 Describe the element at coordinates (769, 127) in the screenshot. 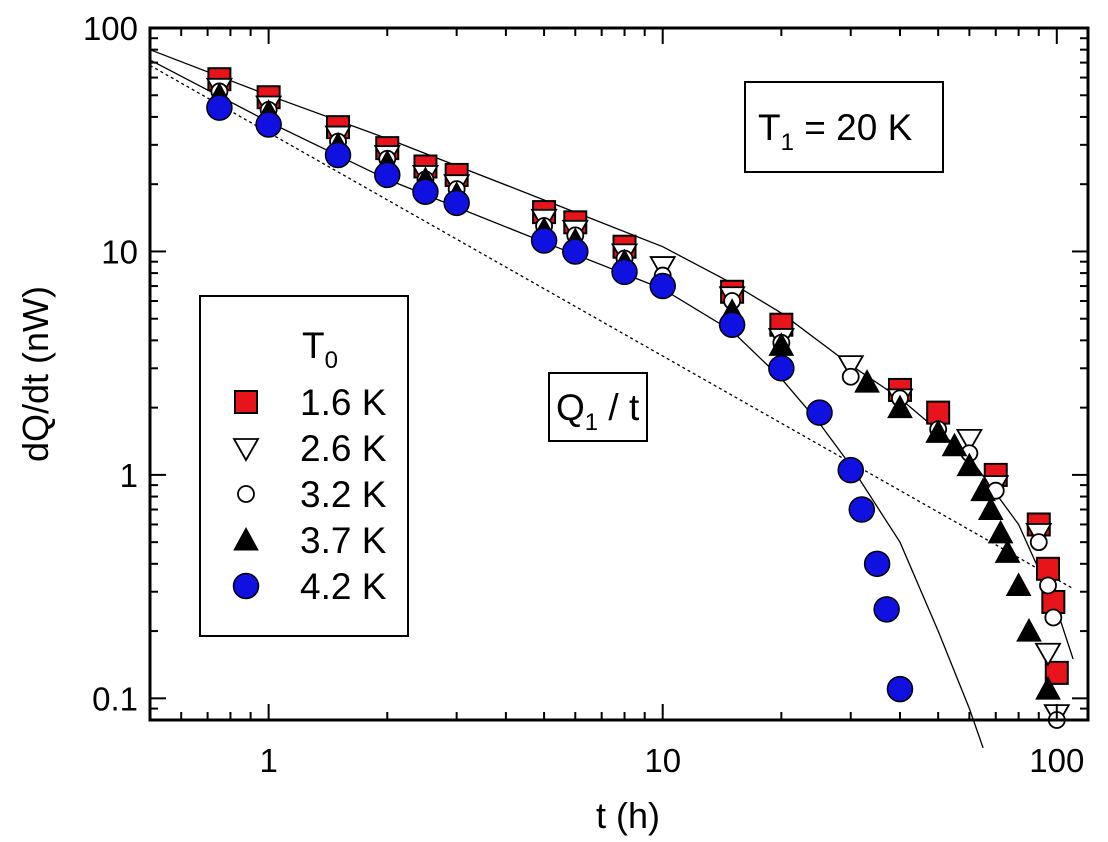

I see `t1-annotation-main: T` at that location.